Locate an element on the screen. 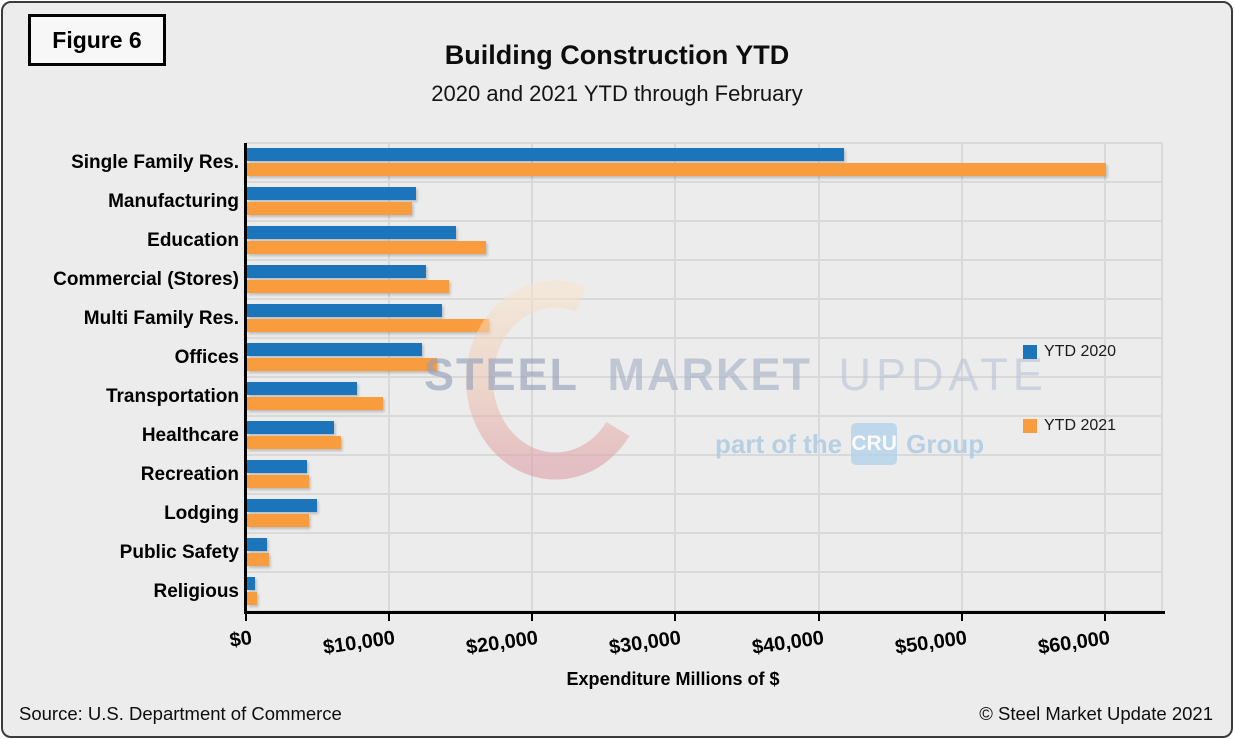 The height and width of the screenshot is (739, 1234). y-axis-label: Recreation is located at coordinates (189, 474).